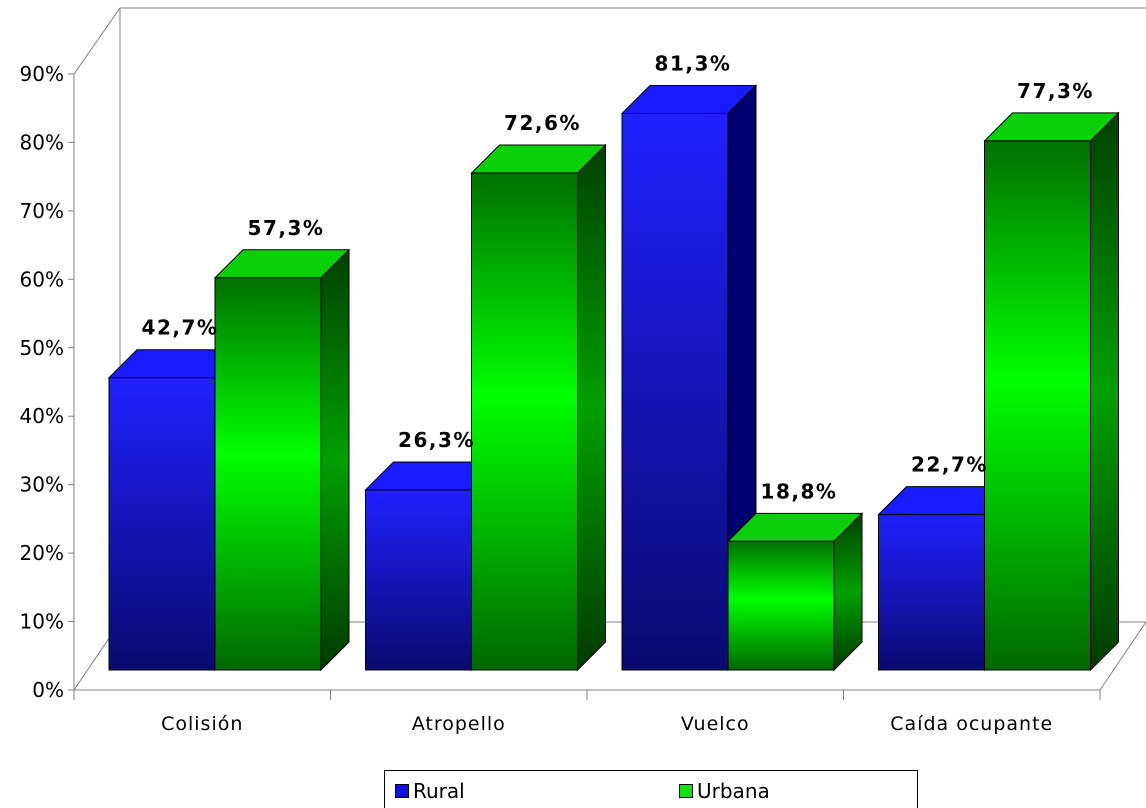  I want to click on legend-item-urbana: Urbana, so click(724, 791).